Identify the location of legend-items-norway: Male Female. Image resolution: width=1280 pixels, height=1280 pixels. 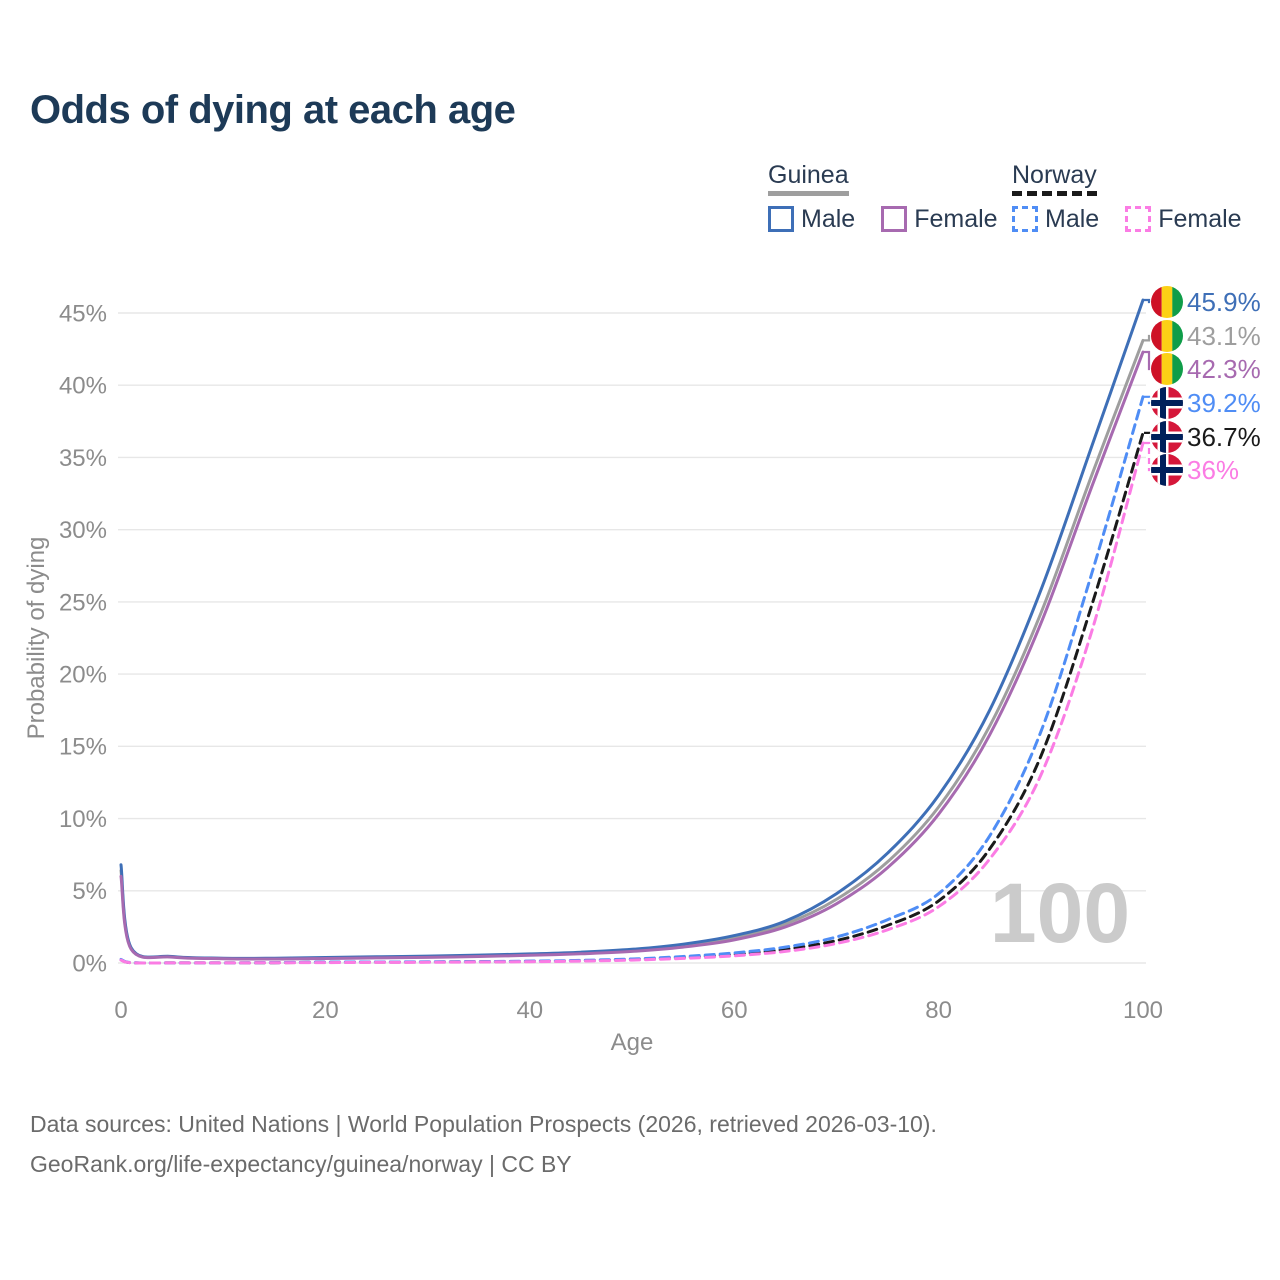
(1127, 219).